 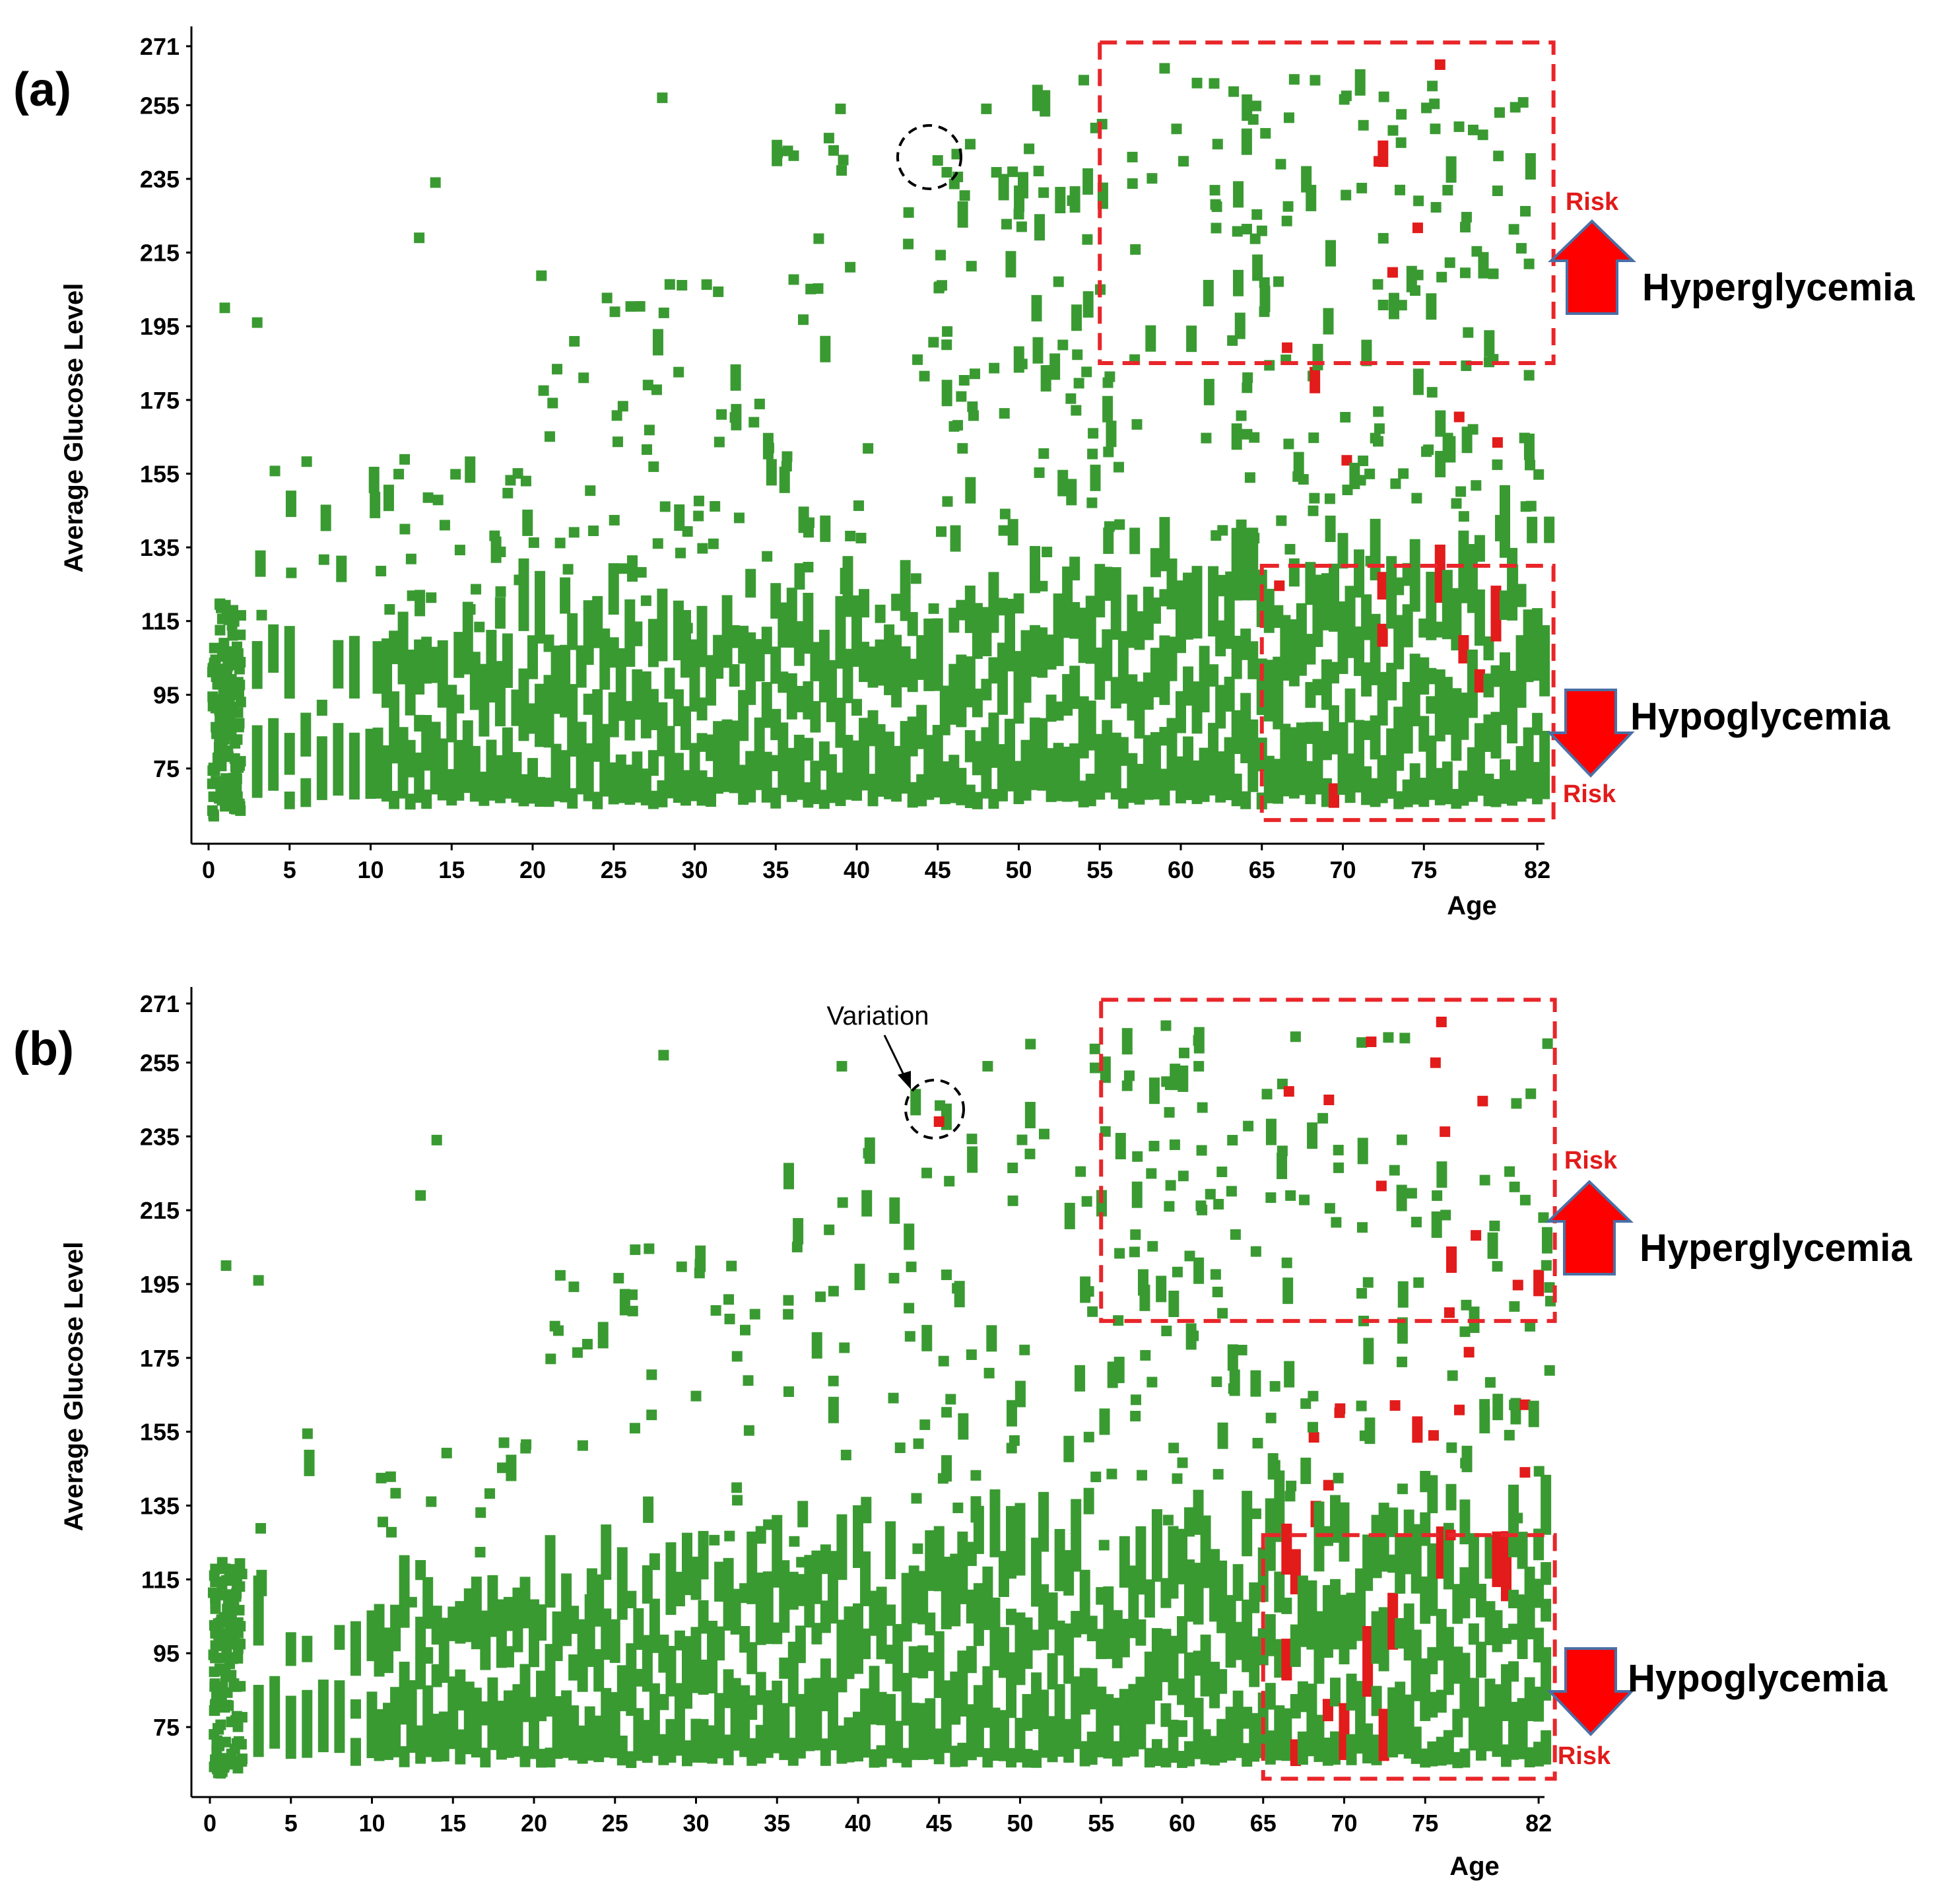 What do you see at coordinates (1344, 1824) in the screenshot?
I see `x-tick-label: 70` at bounding box center [1344, 1824].